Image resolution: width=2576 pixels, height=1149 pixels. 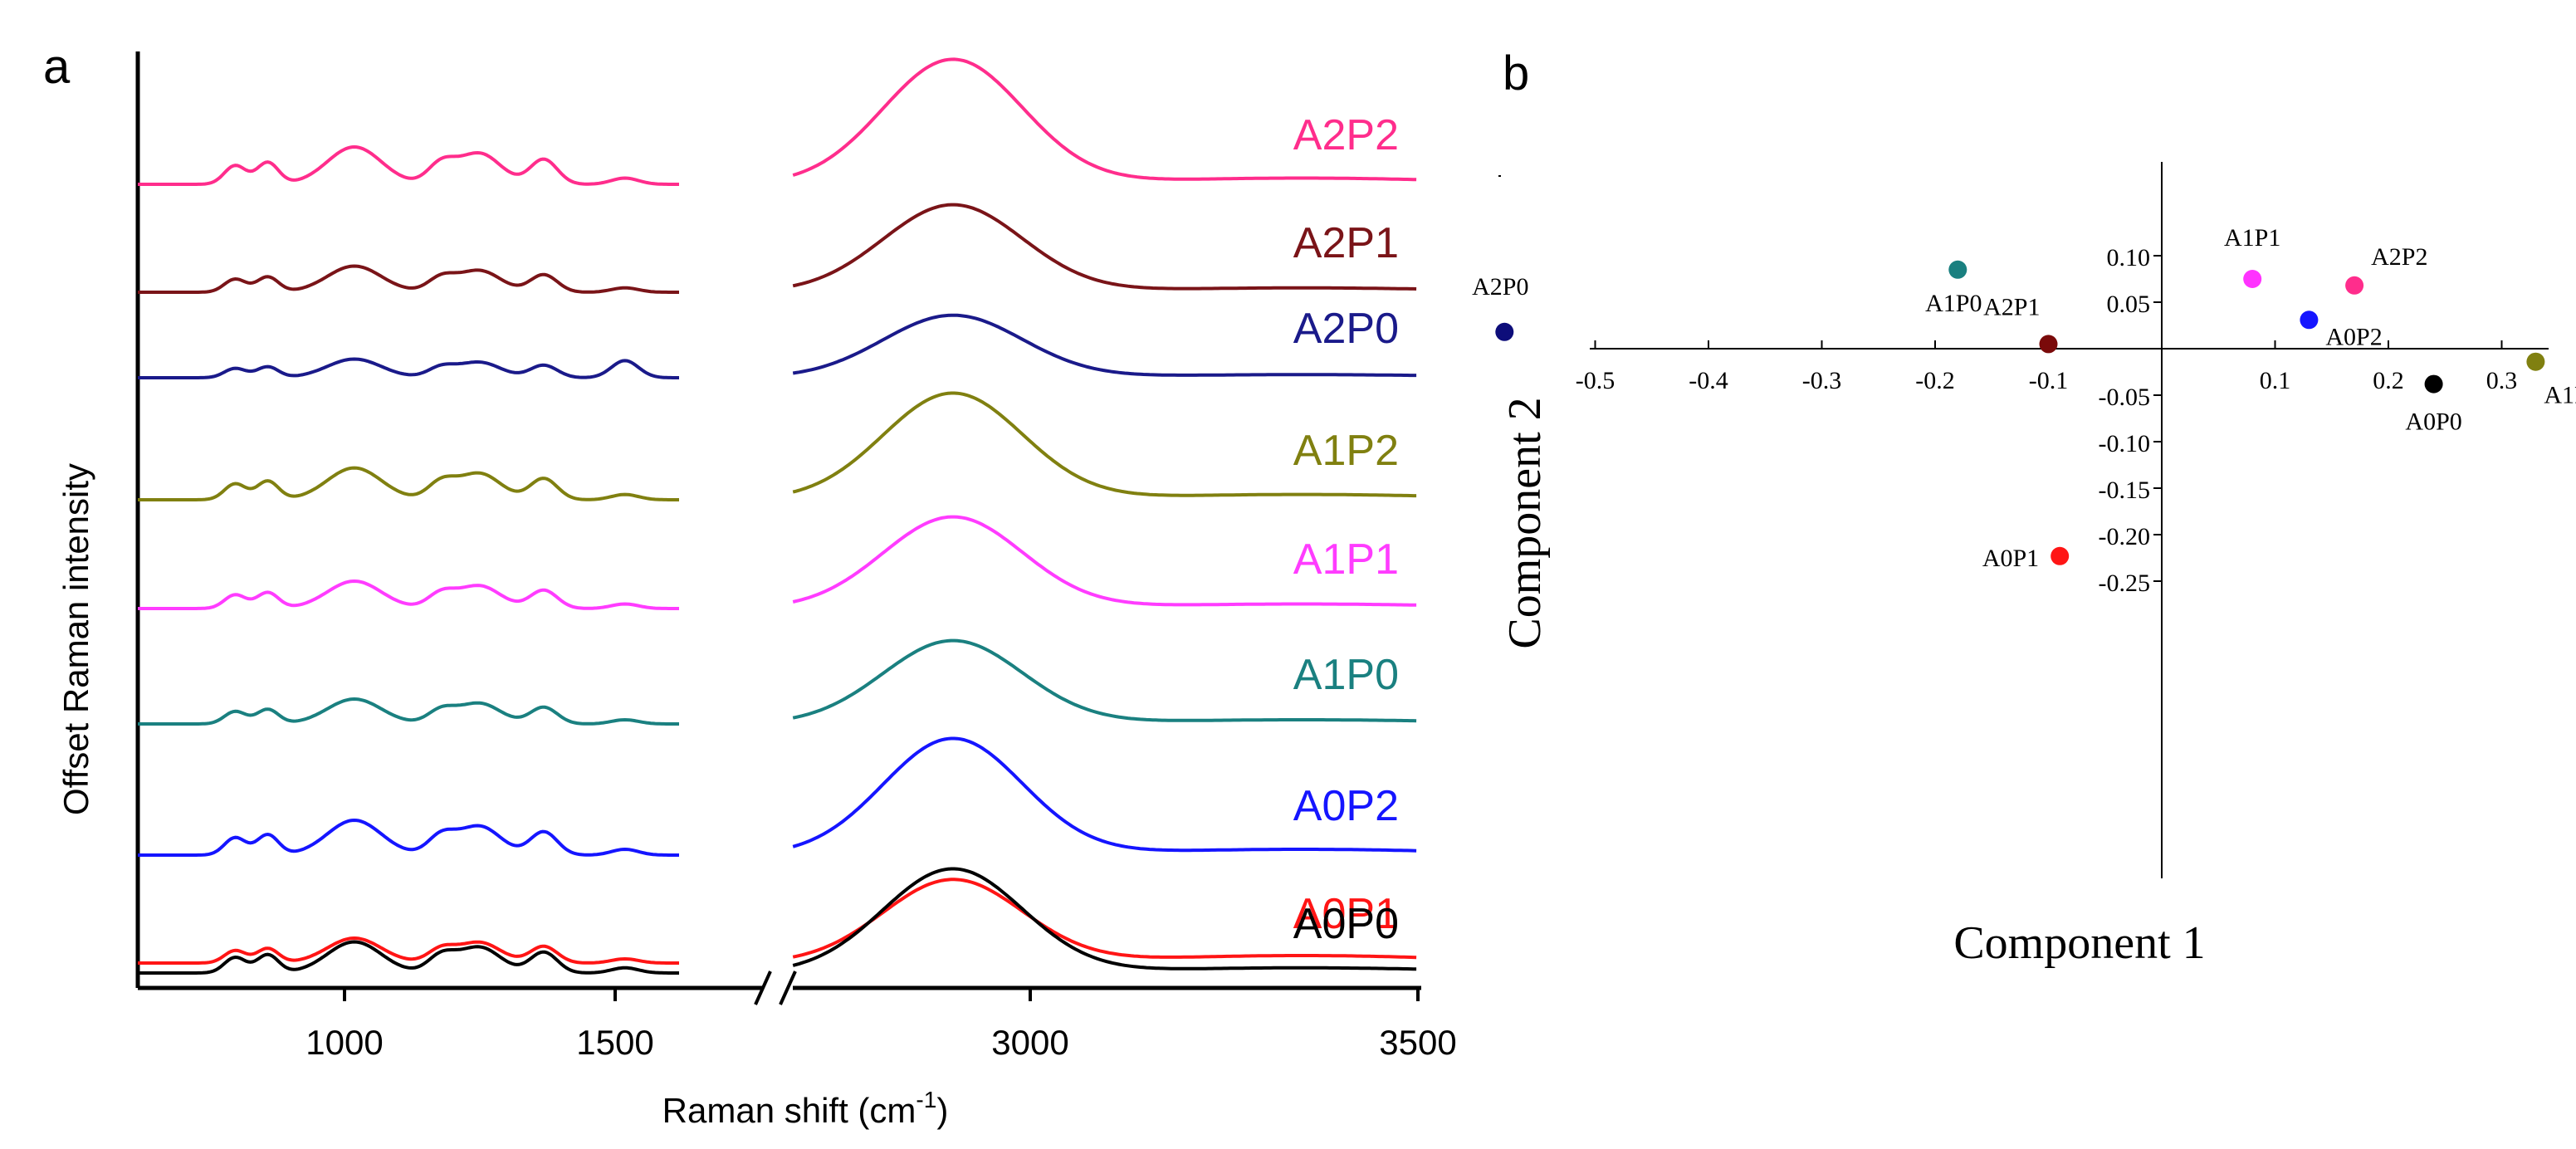 I want to click on spectrum-line-right-a2p2, so click(x=1104, y=120).